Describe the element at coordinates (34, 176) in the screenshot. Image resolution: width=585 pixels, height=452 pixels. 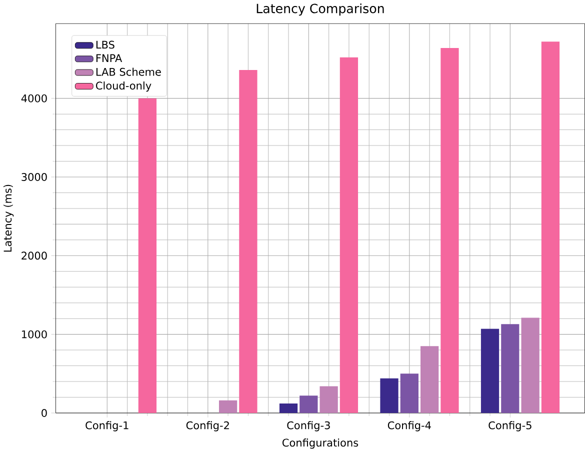
I see `y-tick-label: 3000` at that location.